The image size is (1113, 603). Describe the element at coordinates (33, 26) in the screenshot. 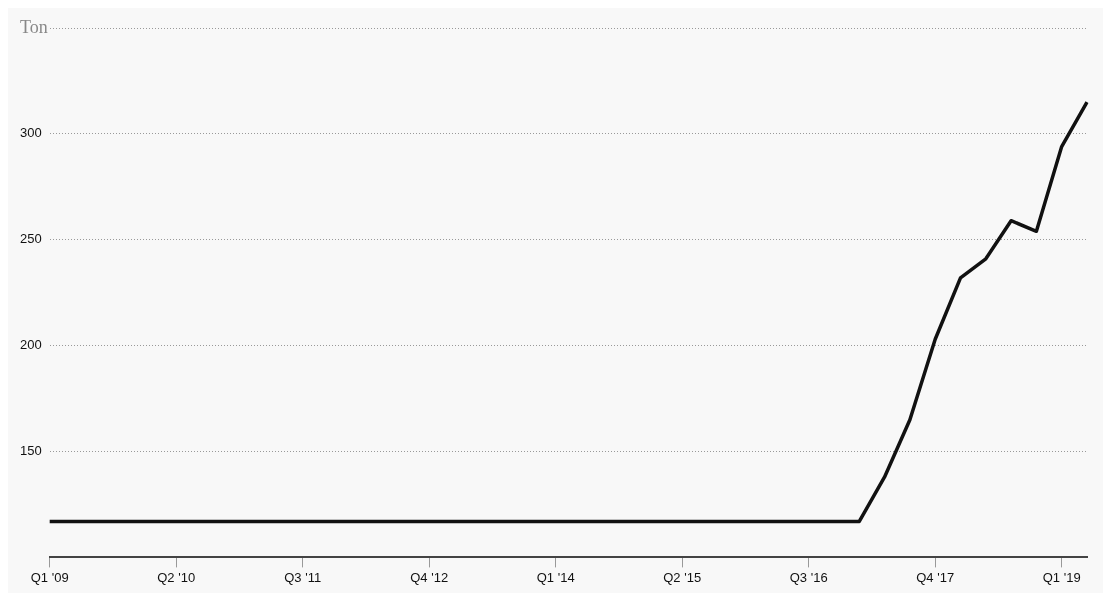

I see `y-axis-title: Ton` at that location.